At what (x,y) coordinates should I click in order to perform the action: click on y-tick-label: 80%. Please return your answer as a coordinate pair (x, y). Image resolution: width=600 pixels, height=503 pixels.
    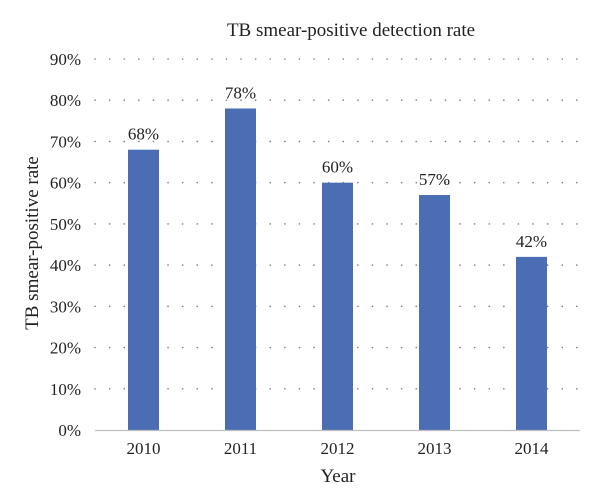
    Looking at the image, I should click on (65, 100).